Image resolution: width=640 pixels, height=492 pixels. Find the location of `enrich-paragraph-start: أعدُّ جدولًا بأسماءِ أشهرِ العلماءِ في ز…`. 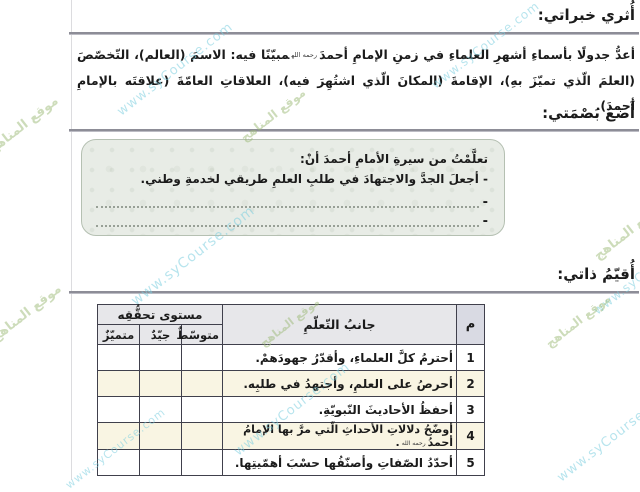

enrich-paragraph-start: أعدُّ جدولًا بأسماءِ أشهرِ العلماءِ في ز… is located at coordinates (478, 54).